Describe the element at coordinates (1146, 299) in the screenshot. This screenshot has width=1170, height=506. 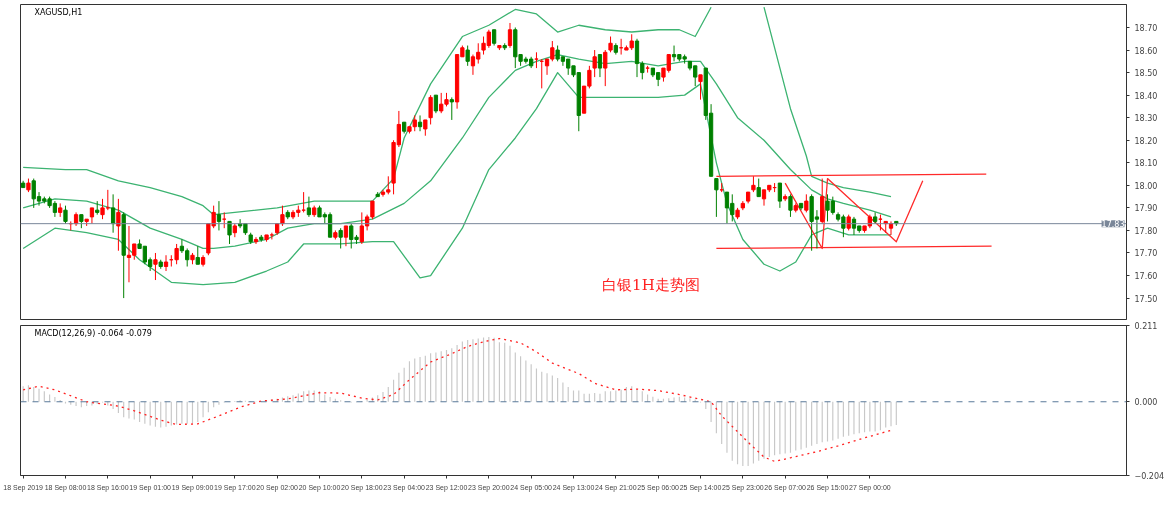
I see `y-tick-label: 17.50` at that location.